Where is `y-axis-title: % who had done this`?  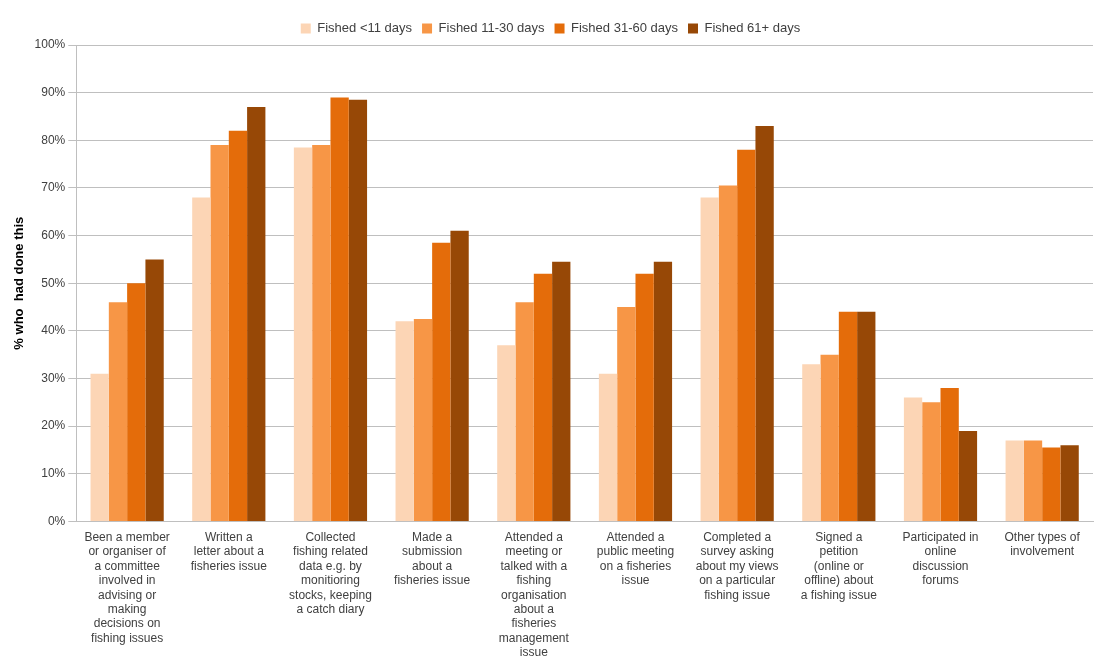 y-axis-title: % who had done this is located at coordinates (19, 283).